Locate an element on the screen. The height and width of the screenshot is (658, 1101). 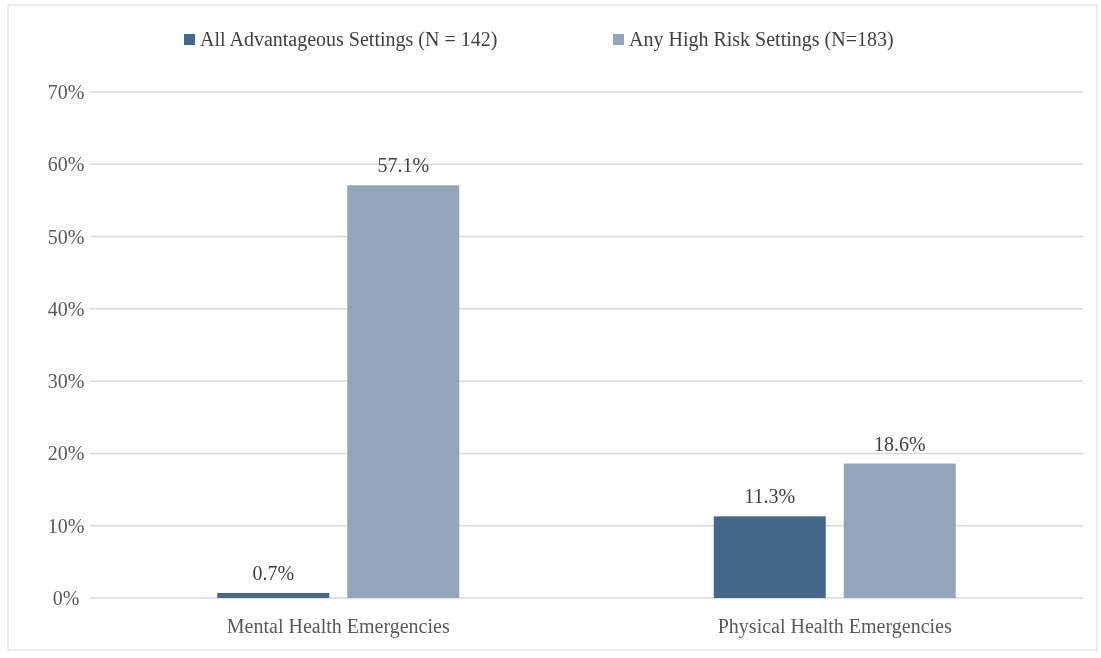
x-tick-label: Physical Health Emergencies is located at coordinates (834, 626).